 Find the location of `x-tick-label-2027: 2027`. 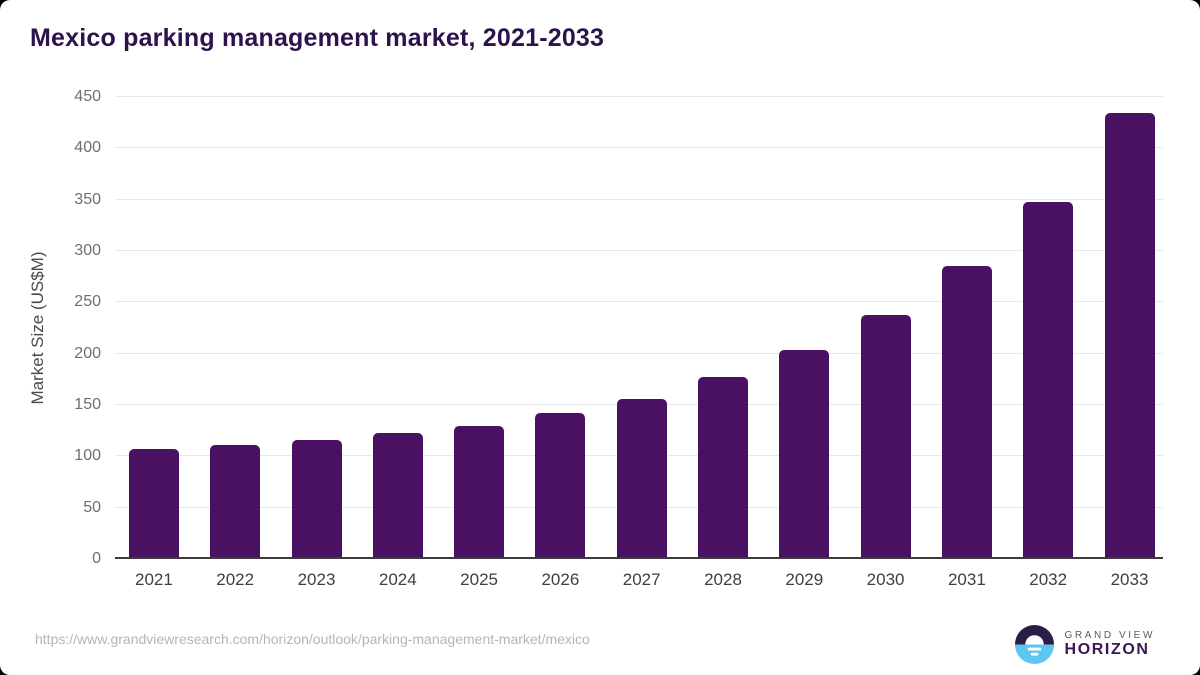

x-tick-label-2027: 2027 is located at coordinates (641, 579).